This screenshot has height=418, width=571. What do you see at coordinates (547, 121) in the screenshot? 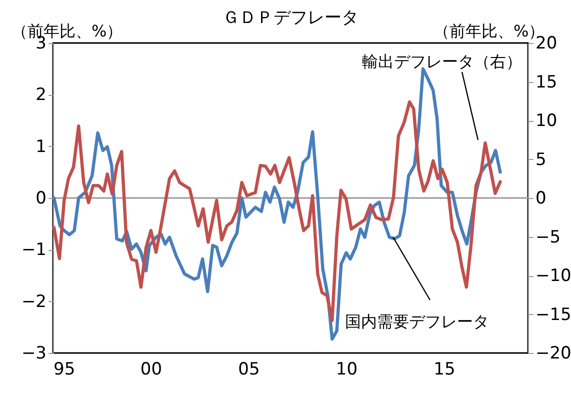
I see `y2-tick-label: 10` at bounding box center [547, 121].